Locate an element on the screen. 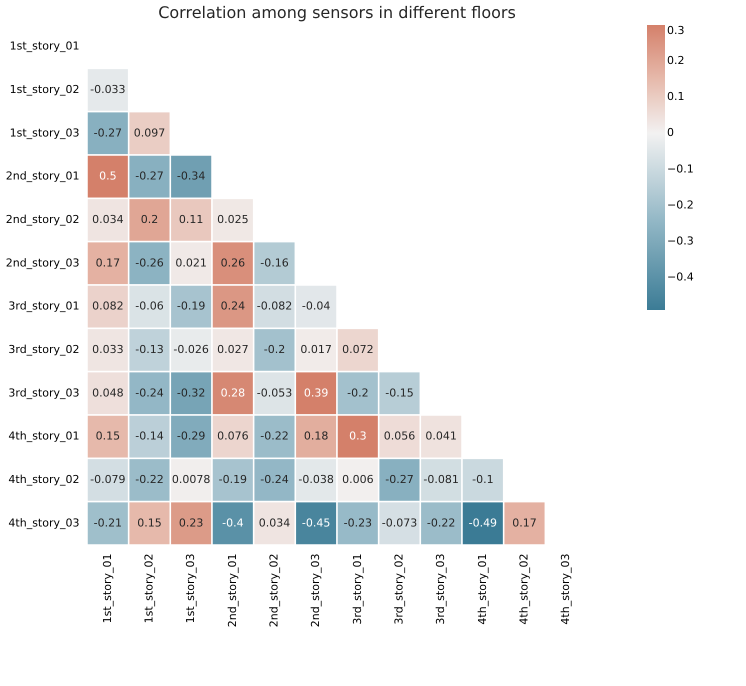 This screenshot has width=746, height=686. data-label: 0.3 is located at coordinates (358, 436).